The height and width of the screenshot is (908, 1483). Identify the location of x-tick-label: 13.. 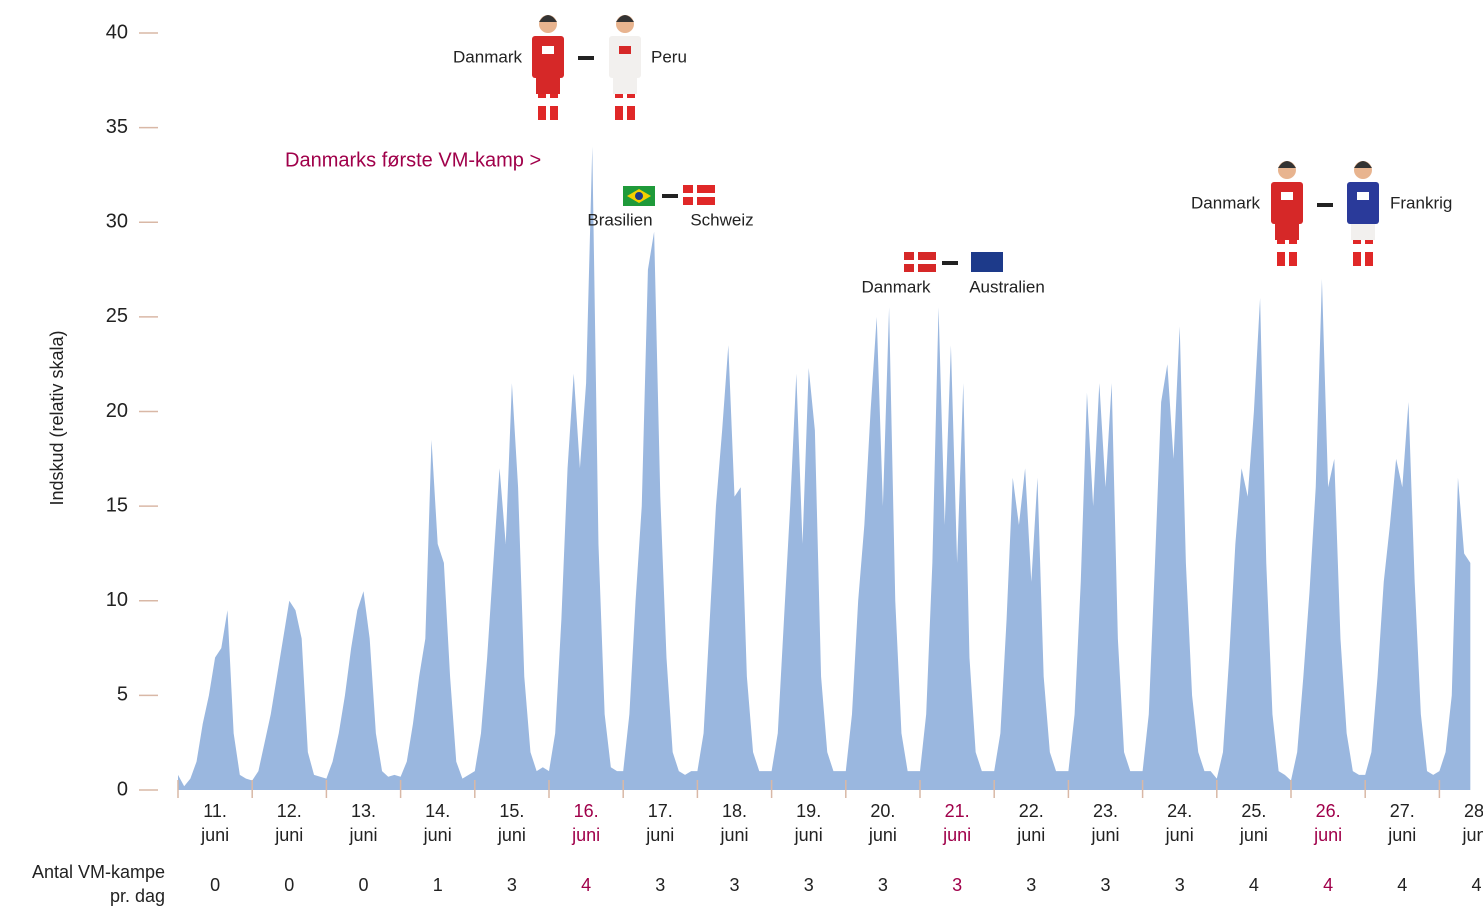
(363, 811).